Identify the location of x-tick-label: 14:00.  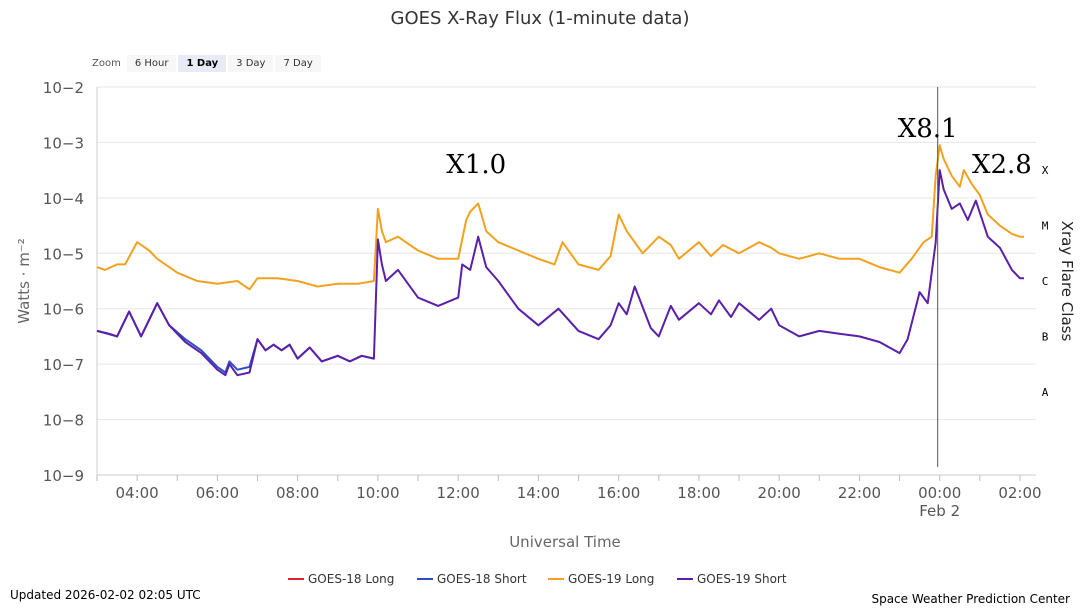
(538, 493).